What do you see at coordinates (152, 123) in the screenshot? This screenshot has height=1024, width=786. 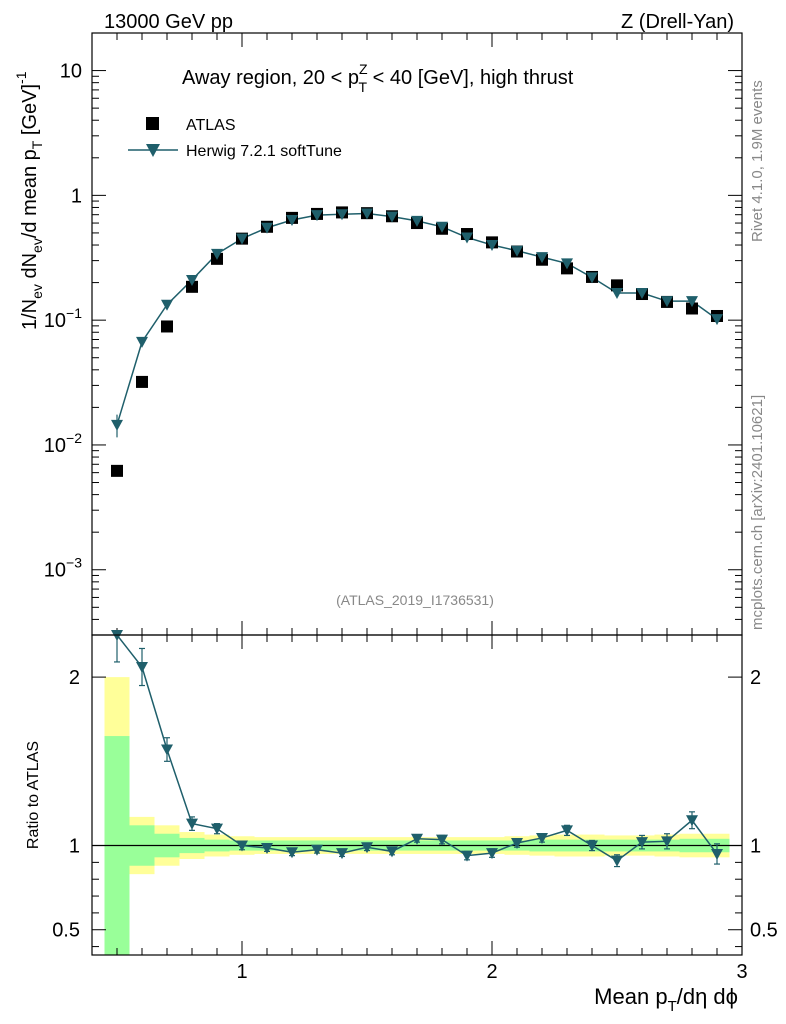 I see `legend-atlas-marker` at bounding box center [152, 123].